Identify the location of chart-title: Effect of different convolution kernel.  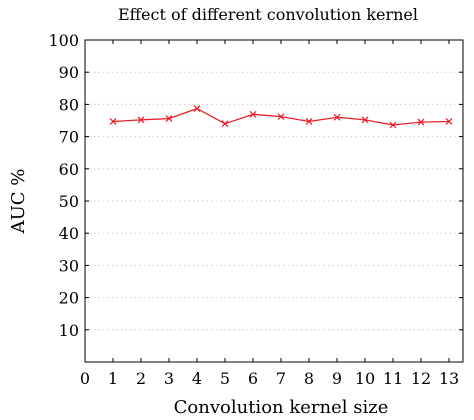
(268, 14).